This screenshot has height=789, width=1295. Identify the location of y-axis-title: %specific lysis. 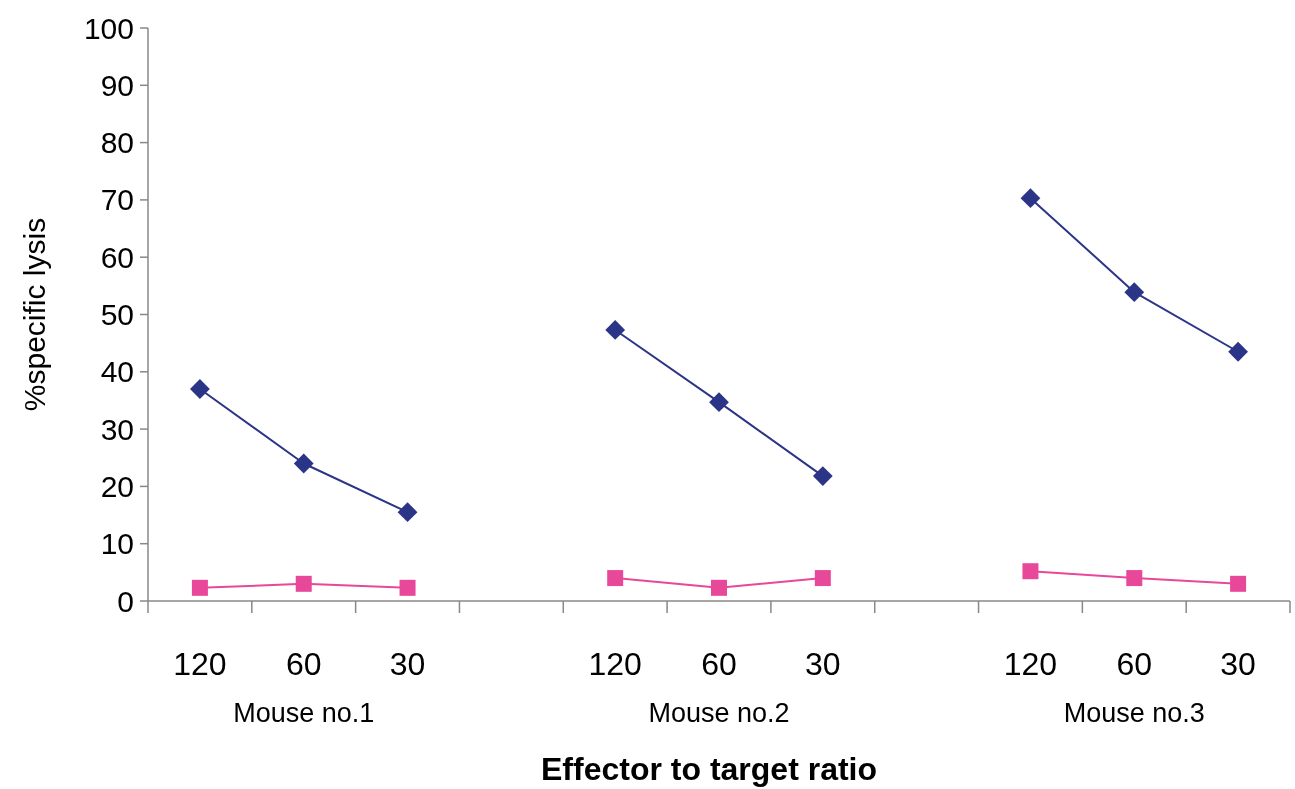
(34, 314).